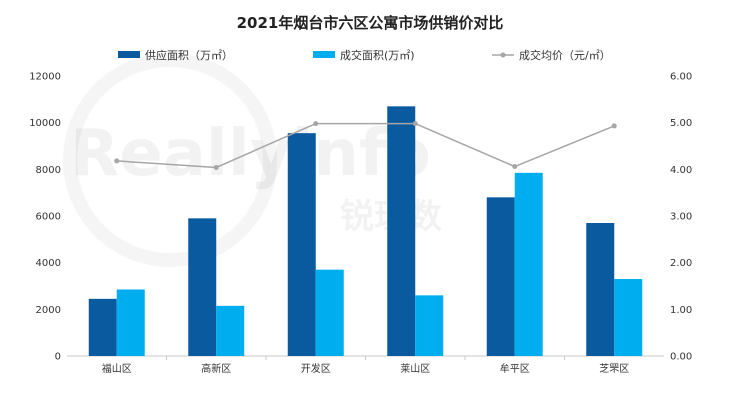 This screenshot has width=740, height=400. What do you see at coordinates (503, 55) in the screenshot?
I see `legend-swatch-marker` at bounding box center [503, 55].